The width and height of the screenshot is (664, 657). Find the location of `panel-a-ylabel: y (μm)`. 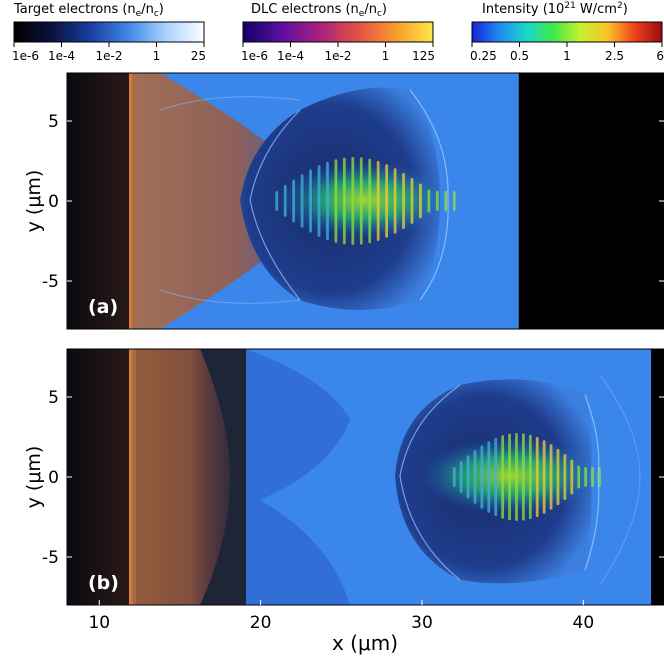

panel-a-ylabel: y (μm) is located at coordinates (34, 201).